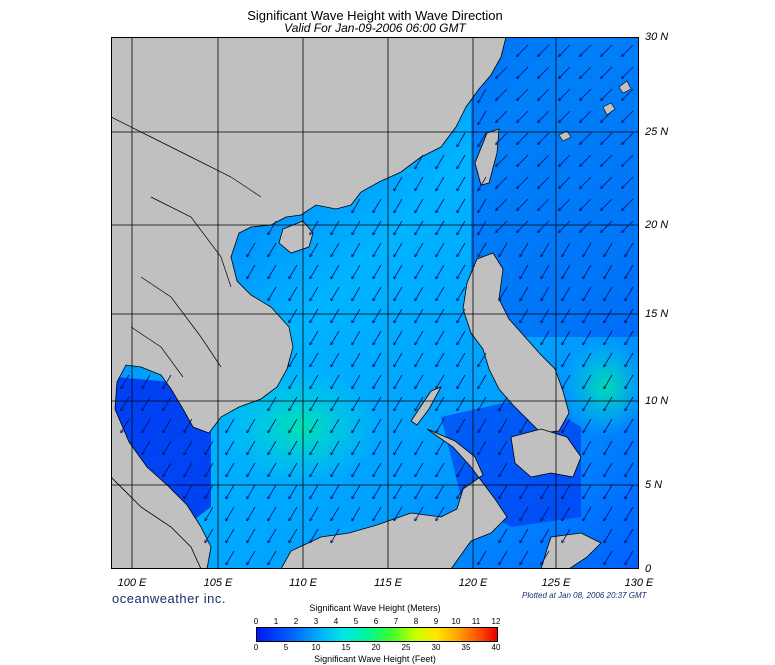 This screenshot has width=775, height=665. I want to click on scale-tick: 8, so click(416, 621).